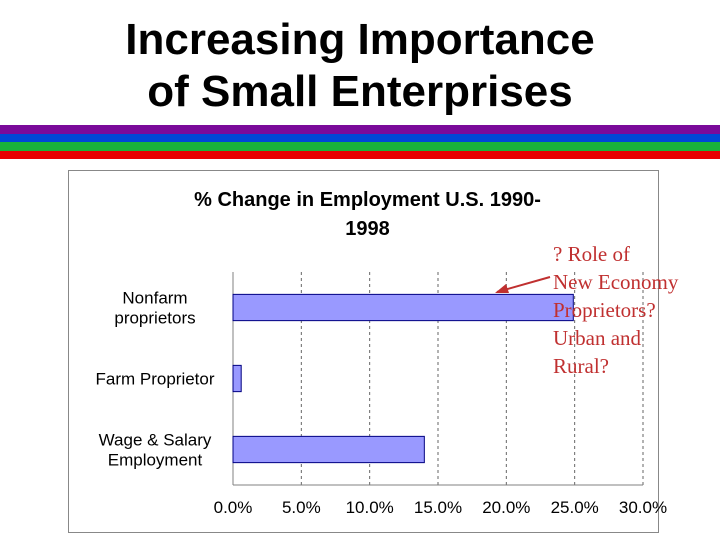 The width and height of the screenshot is (720, 540). Describe the element at coordinates (360, 129) in the screenshot. I see `stripe-purple` at that location.